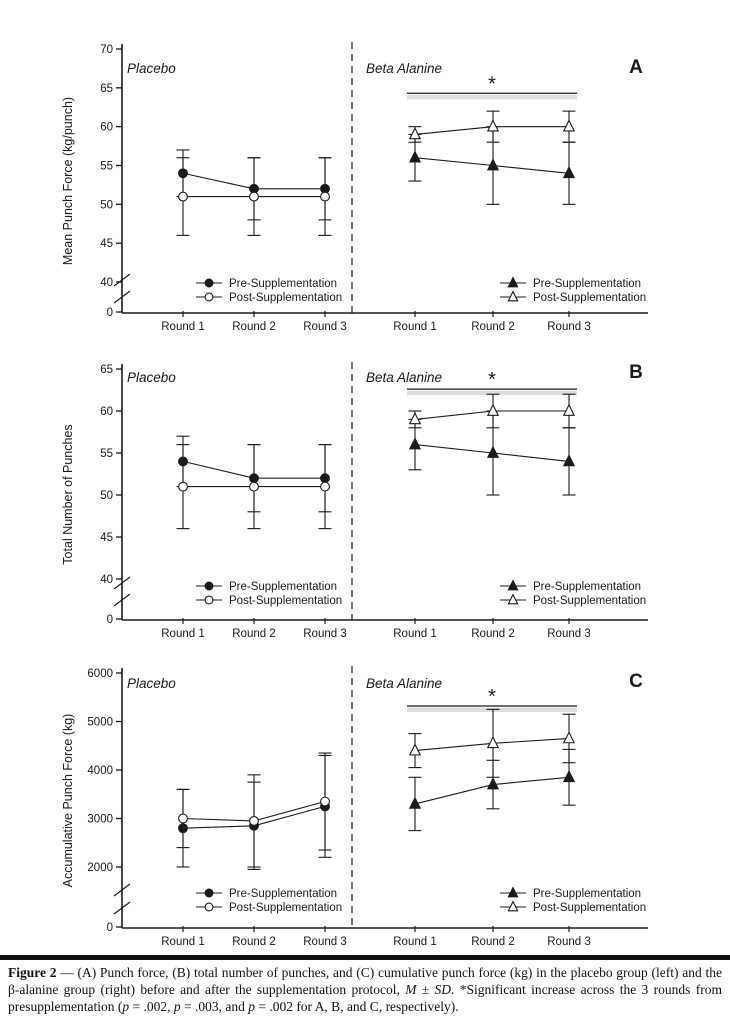  Describe the element at coordinates (636, 372) in the screenshot. I see `panel-letter: B` at that location.